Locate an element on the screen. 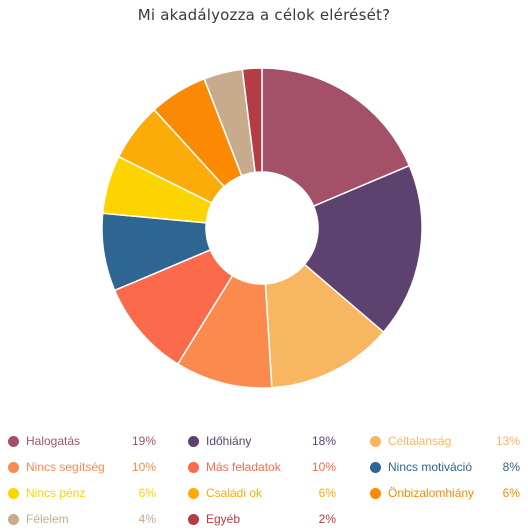  legend-label: Nincs motiváció is located at coordinates (430, 467).